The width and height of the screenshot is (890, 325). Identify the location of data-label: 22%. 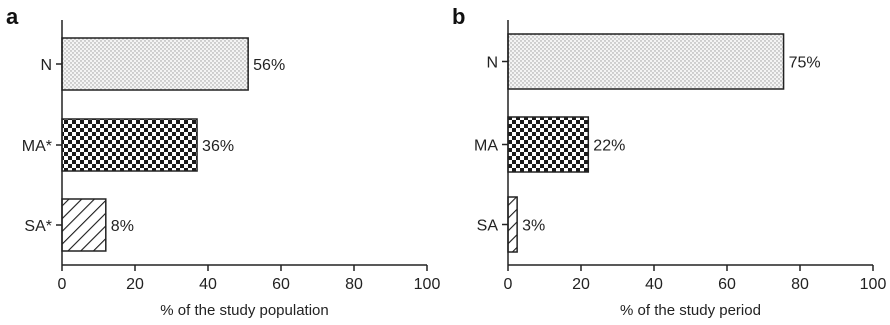
(609, 146).